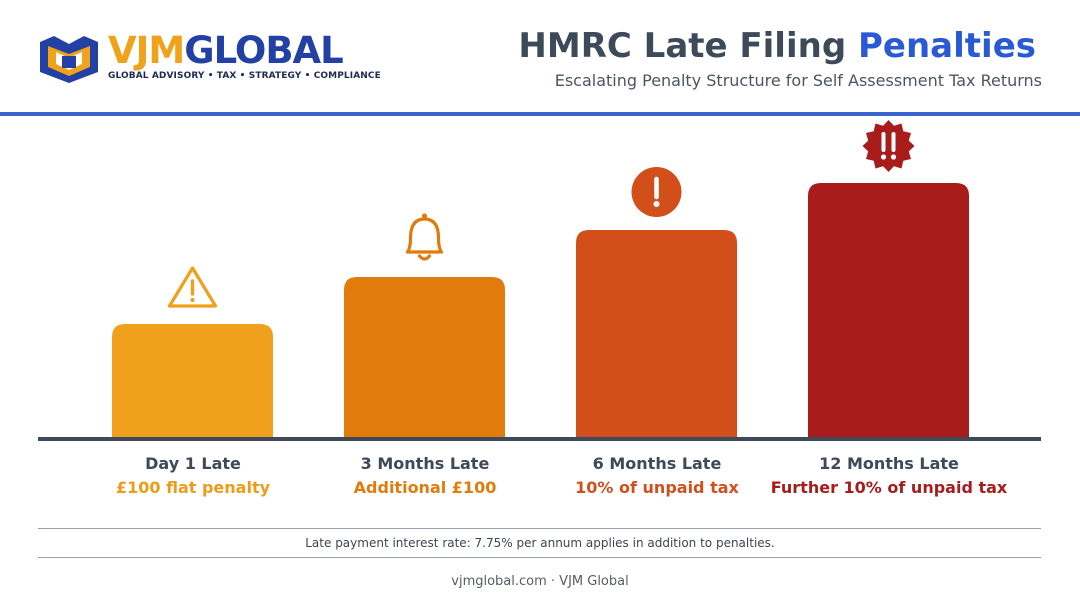 This screenshot has width=1080, height=603. I want to click on value-label: 10% of unpaid tax, so click(657, 487).